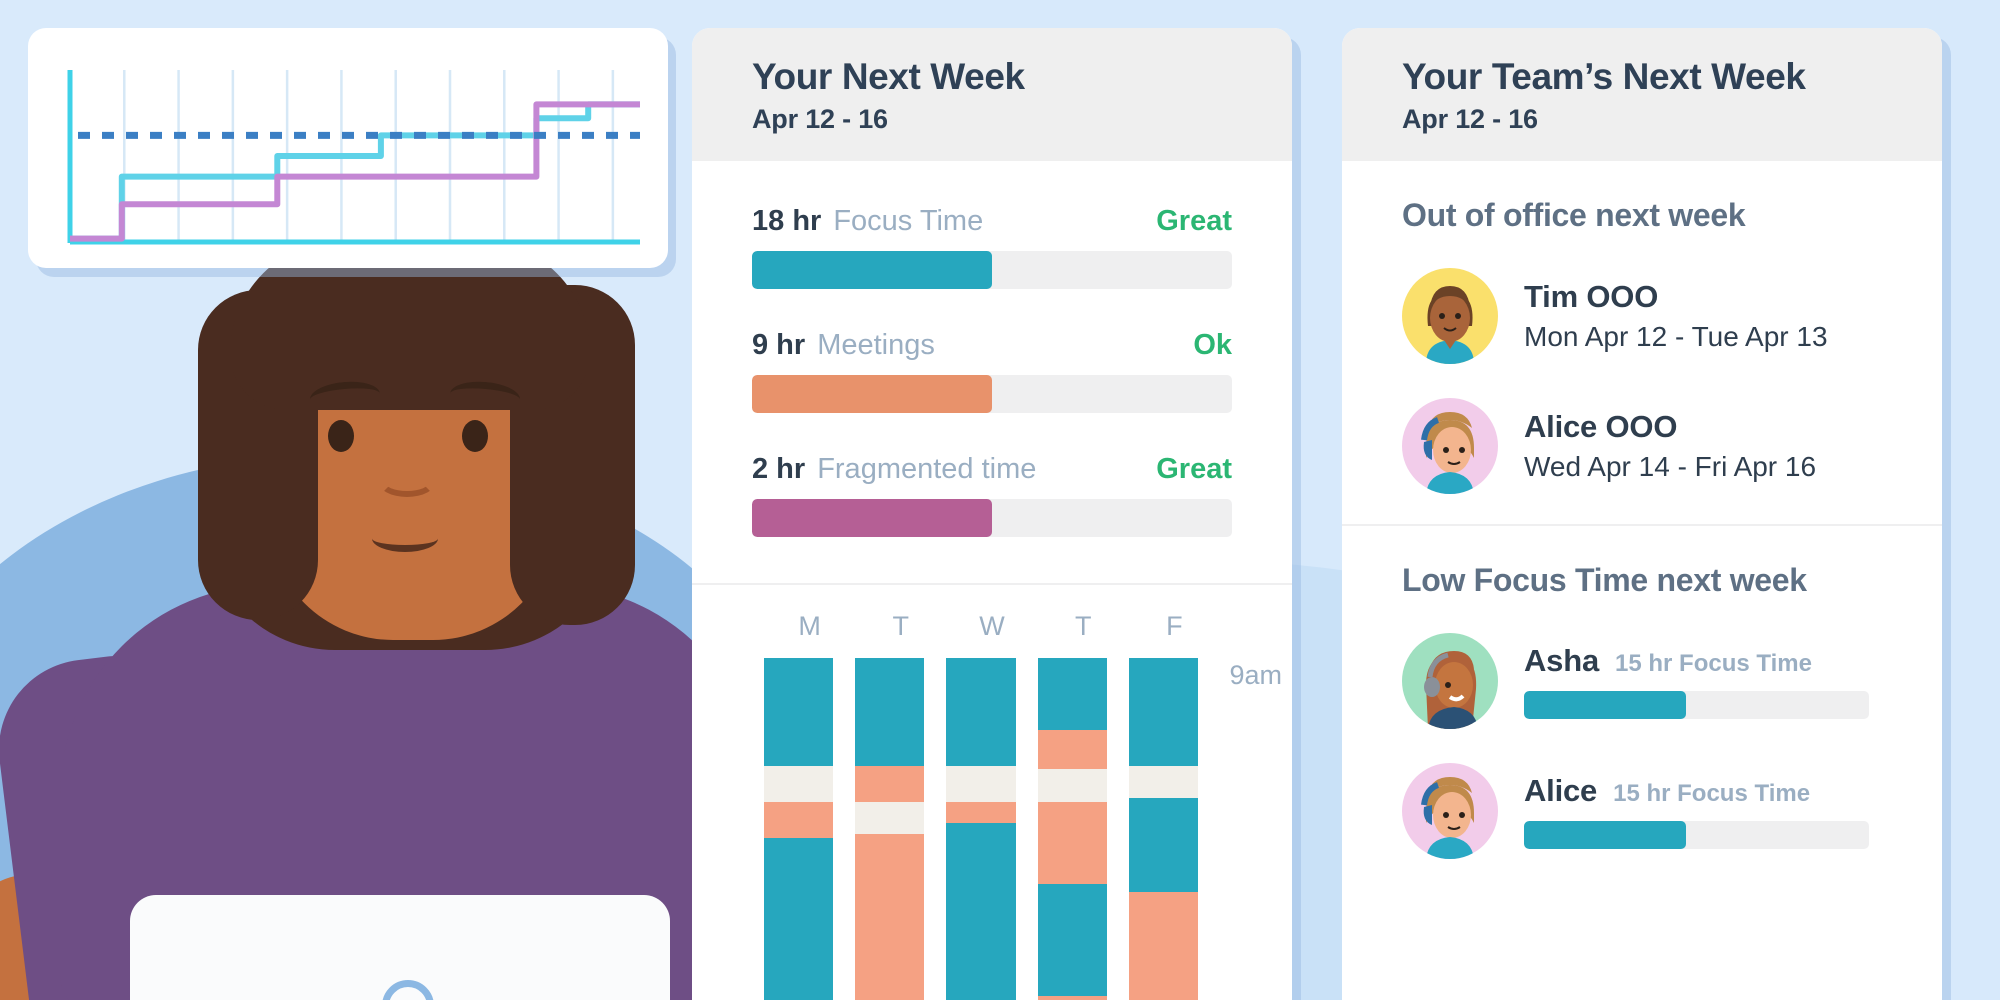  What do you see at coordinates (992, 625) in the screenshot?
I see `calendar-day-label-2: W` at bounding box center [992, 625].